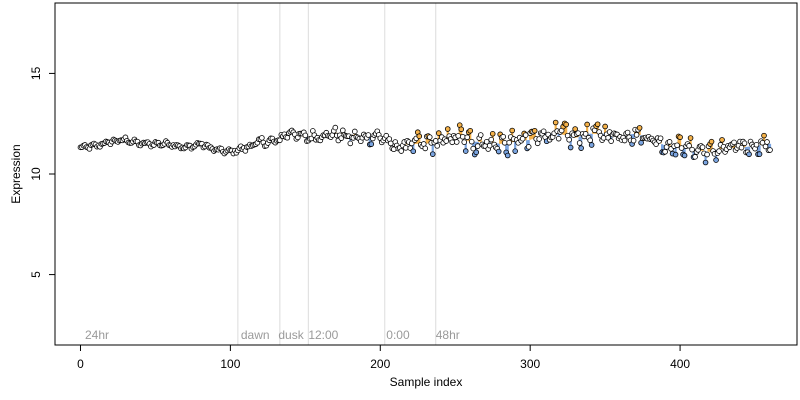  Describe the element at coordinates (36, 274) in the screenshot. I see `y-tick-label: 5` at that location.